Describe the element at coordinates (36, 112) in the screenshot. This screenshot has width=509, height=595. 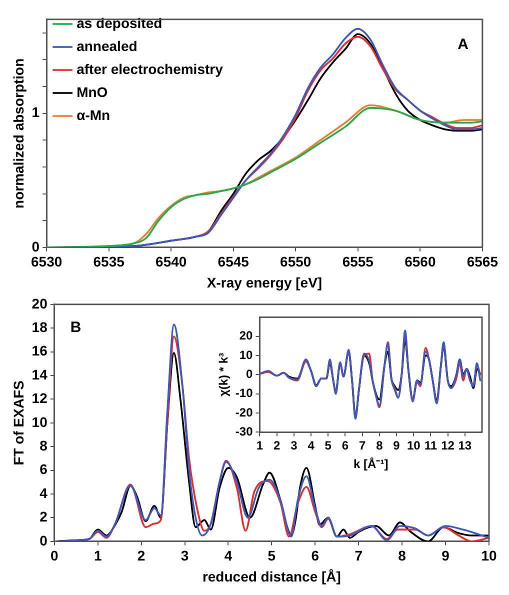
I see `y-tick-label: 1` at that location.